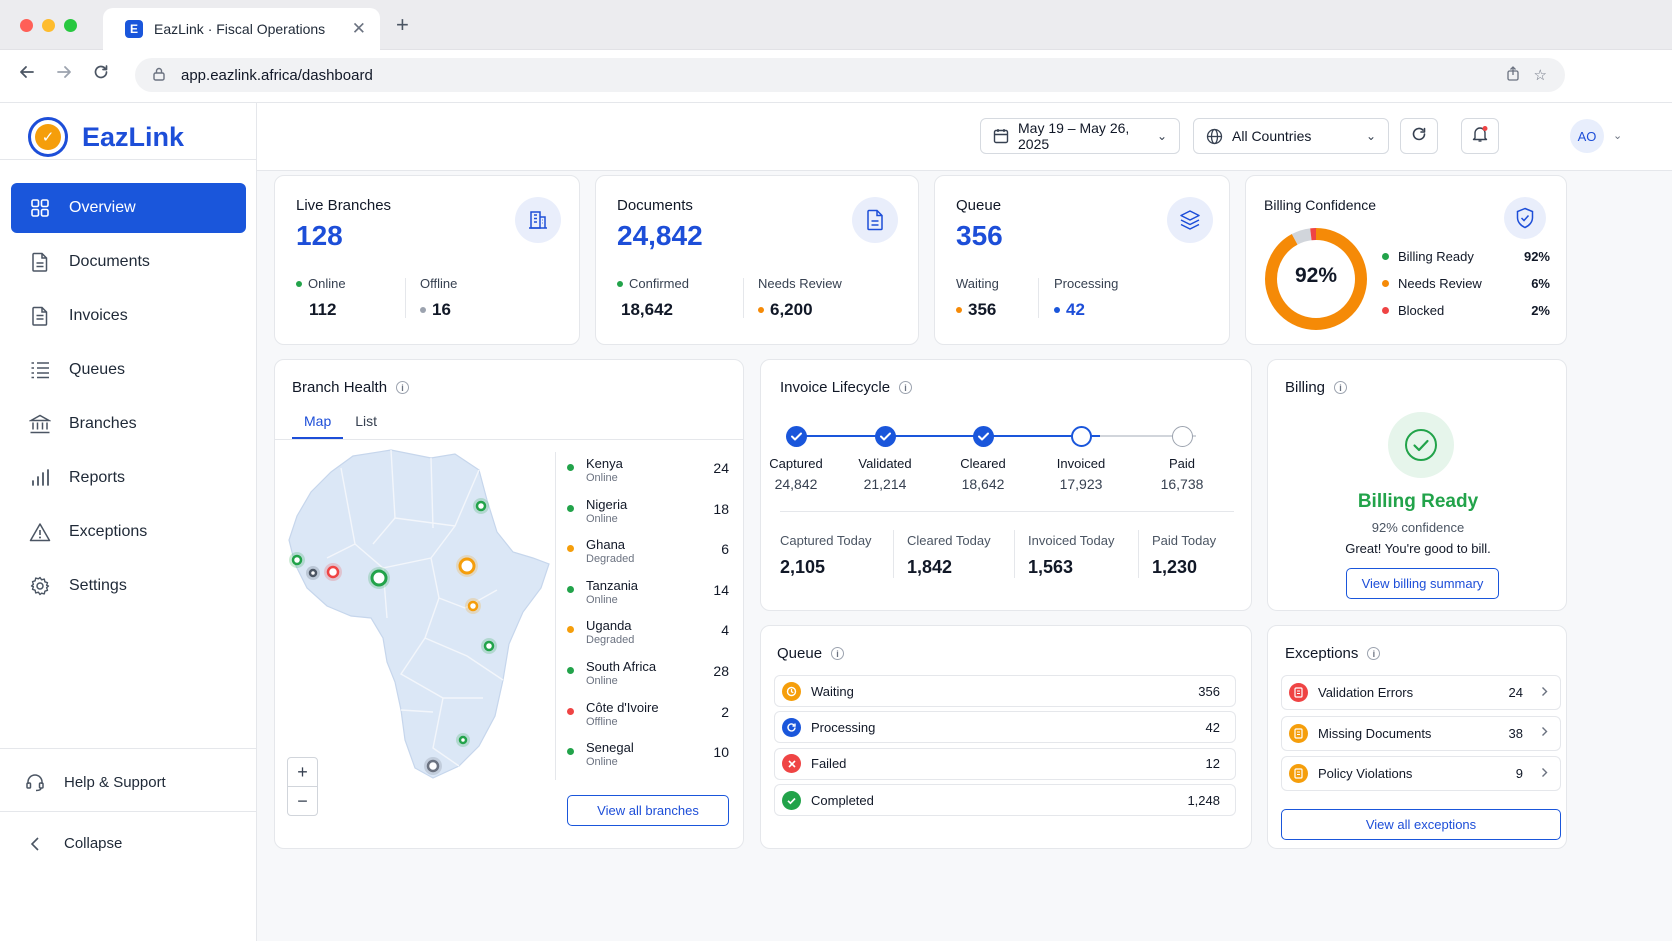 The image size is (1672, 941). Describe the element at coordinates (473, 606) in the screenshot. I see `uganda-marker` at that location.